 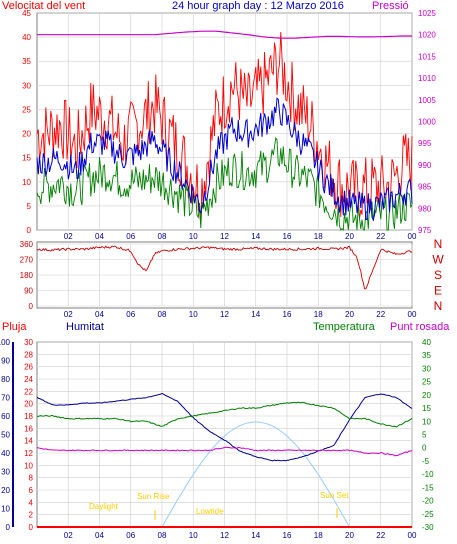 What do you see at coordinates (29, 230) in the screenshot?
I see `wind-speed-tick-label: 0` at bounding box center [29, 230].